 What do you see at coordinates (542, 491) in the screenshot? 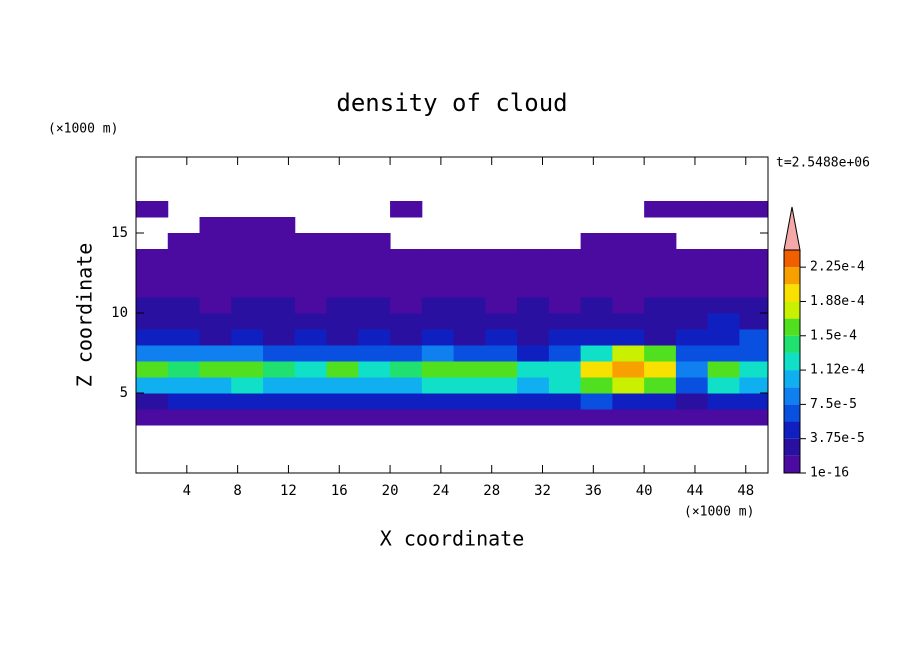
I see `x-tick-label: 32` at bounding box center [542, 491].